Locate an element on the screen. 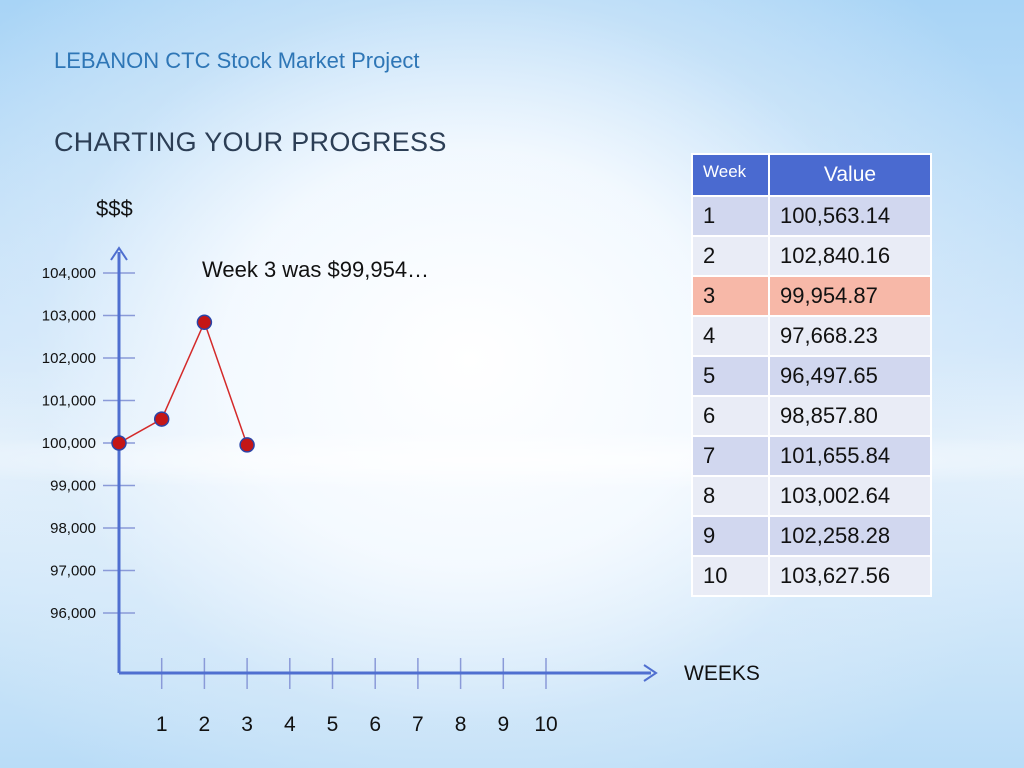 This screenshot has height=768, width=1024. project-subtitle: LEBANON CTC Stock Market Project is located at coordinates (237, 60).